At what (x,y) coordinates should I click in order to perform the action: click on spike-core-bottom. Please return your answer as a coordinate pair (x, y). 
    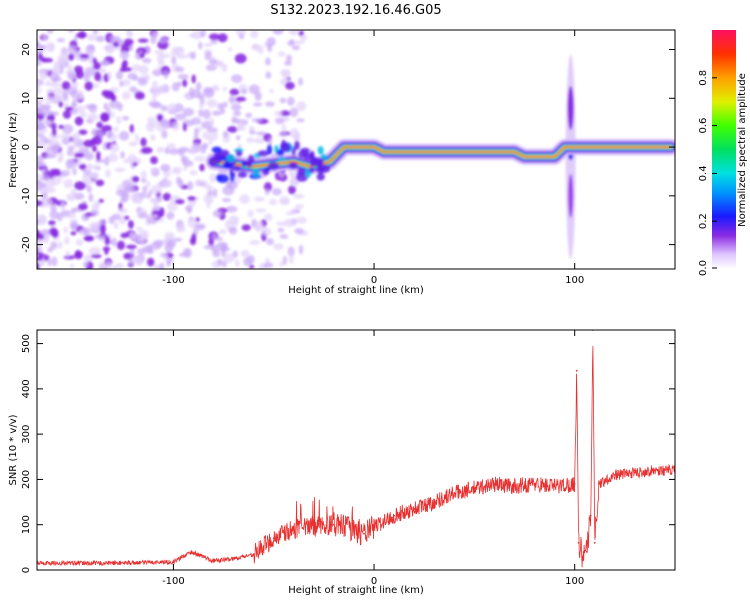
    Looking at the image, I should click on (571, 195).